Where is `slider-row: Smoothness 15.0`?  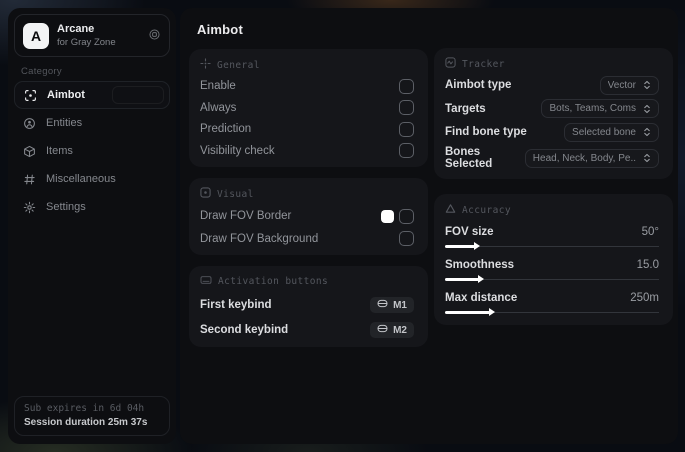
slider-row: Smoothness 15.0 is located at coordinates (552, 271).